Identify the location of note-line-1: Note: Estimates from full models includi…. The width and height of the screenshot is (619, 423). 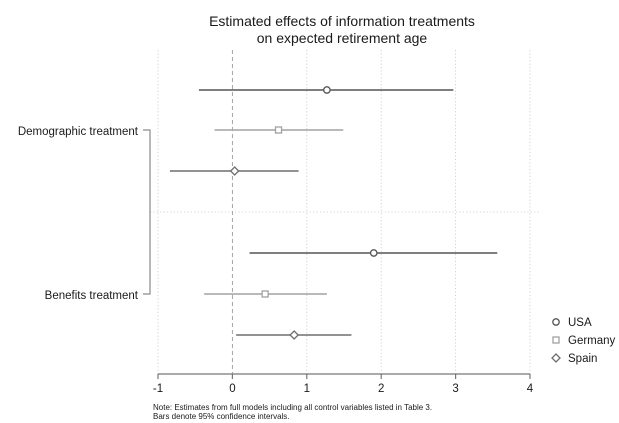
(292, 407).